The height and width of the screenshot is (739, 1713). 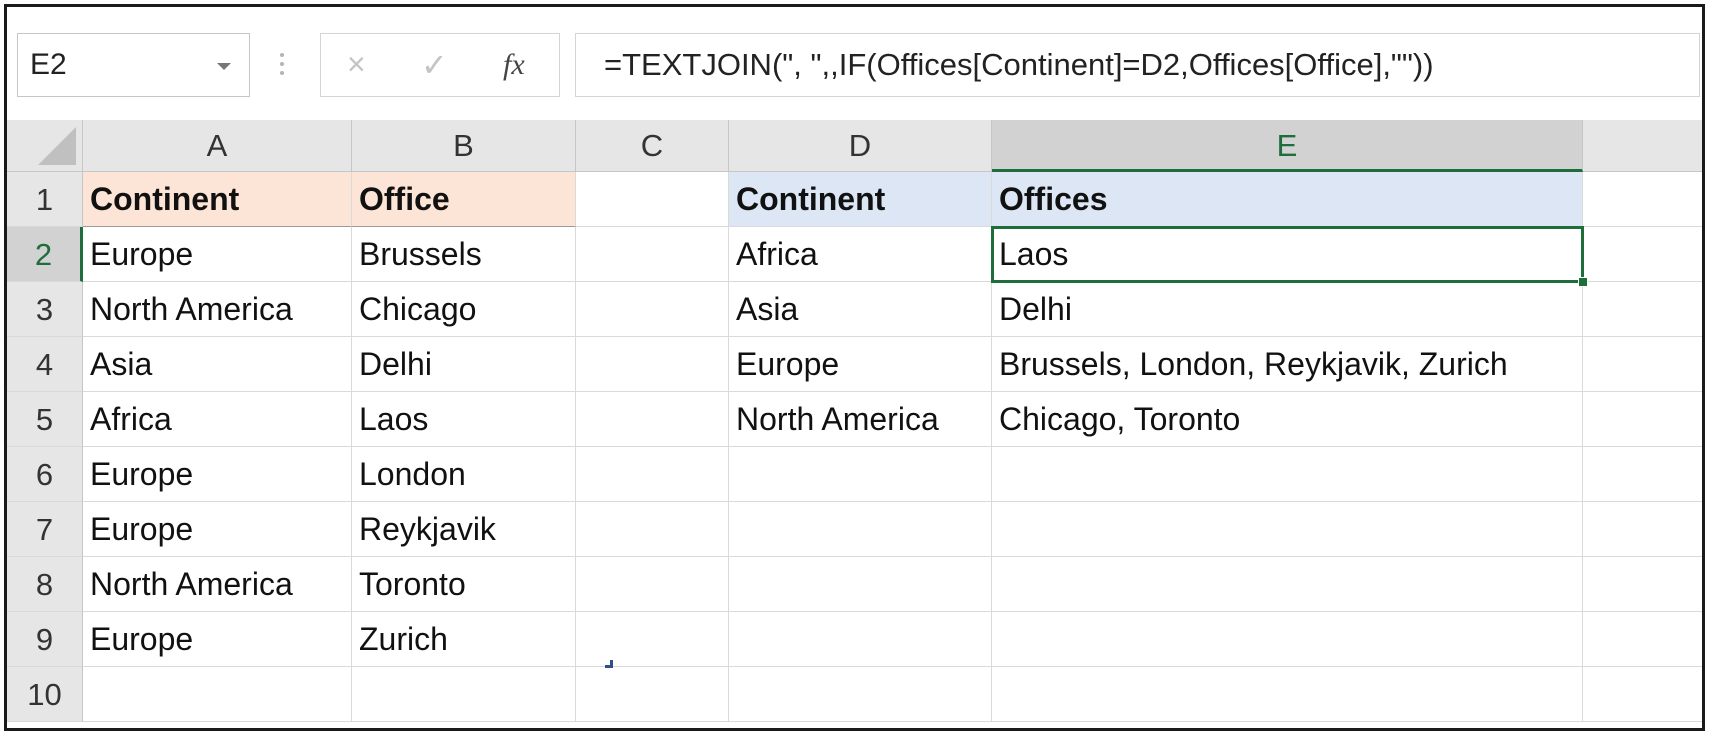 What do you see at coordinates (464, 419) in the screenshot?
I see `cell-b5: Laos` at bounding box center [464, 419].